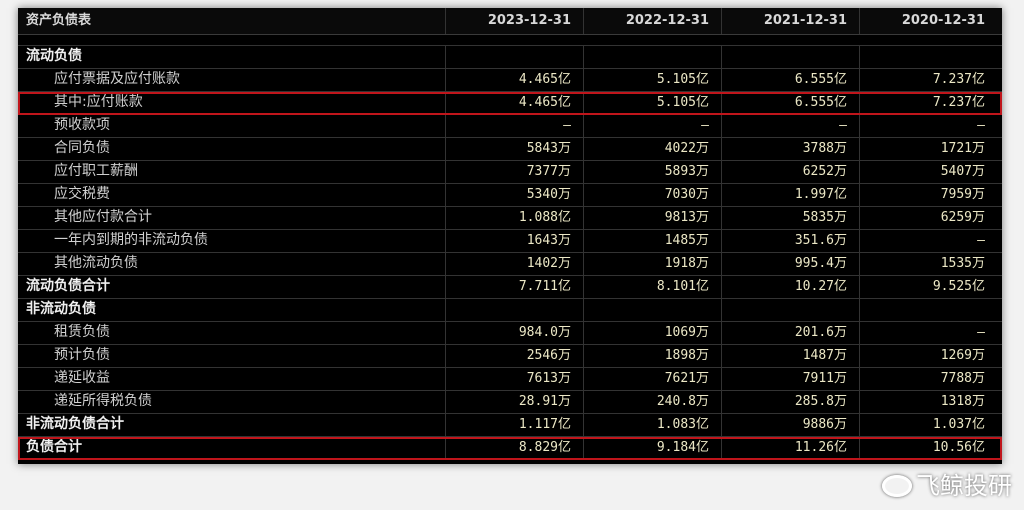  What do you see at coordinates (790, 287) in the screenshot?
I see `cell-value: 10.27亿` at bounding box center [790, 287].